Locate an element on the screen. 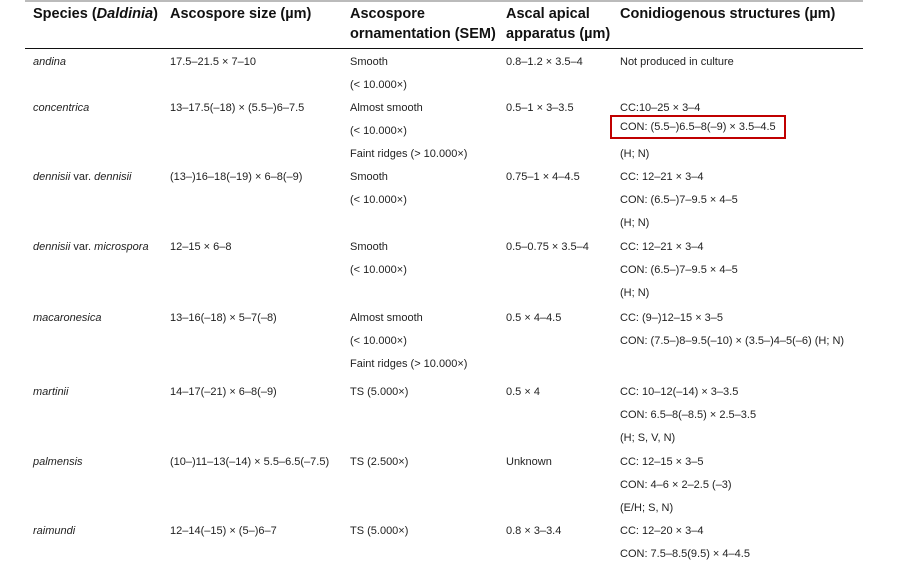  cell-line: 0.5–1 × 3–3.5 is located at coordinates (540, 108).